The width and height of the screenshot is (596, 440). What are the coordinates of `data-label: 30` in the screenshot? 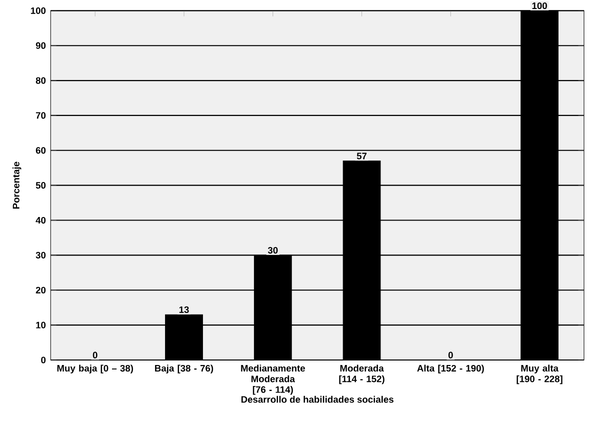 It's located at (273, 250).